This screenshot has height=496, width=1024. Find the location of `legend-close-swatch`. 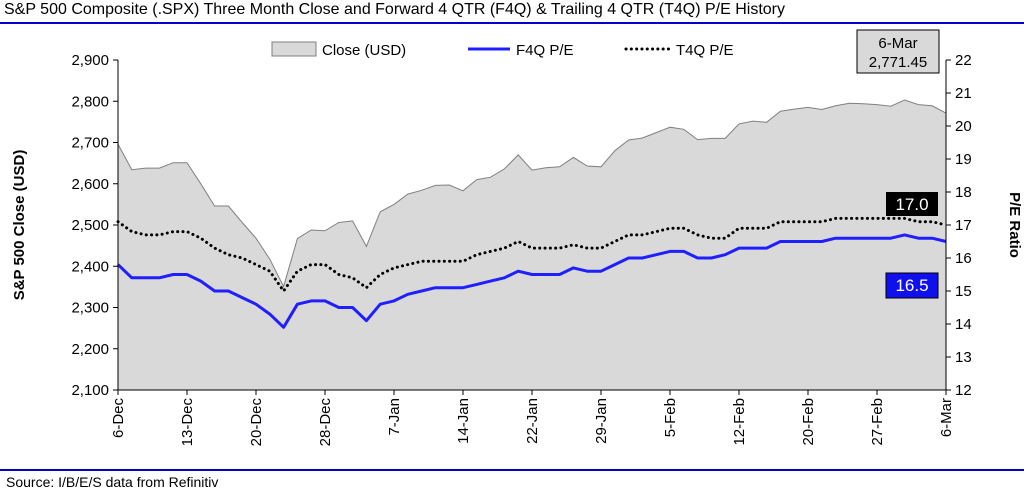

legend-close-swatch is located at coordinates (294, 49).